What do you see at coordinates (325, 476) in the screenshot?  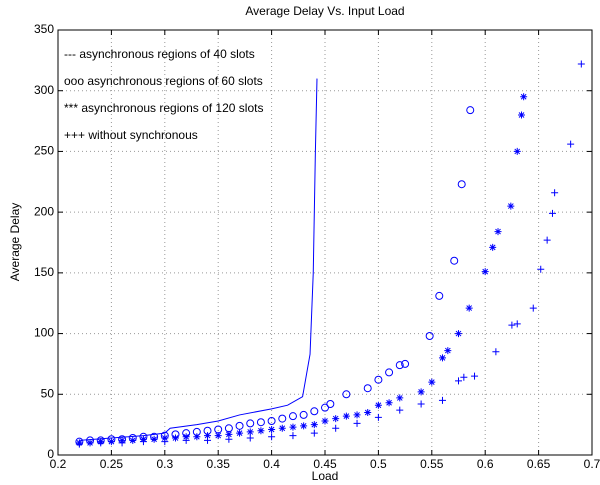 I see `x-axis-label: Load` at bounding box center [325, 476].